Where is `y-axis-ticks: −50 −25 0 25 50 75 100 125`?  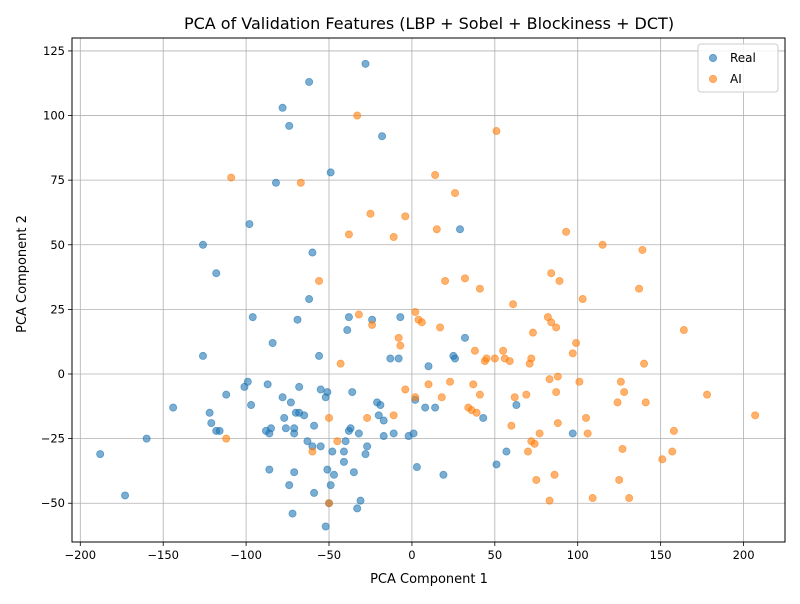 y-axis-ticks: −50 −25 0 25 50 75 100 125 is located at coordinates (56, 277).